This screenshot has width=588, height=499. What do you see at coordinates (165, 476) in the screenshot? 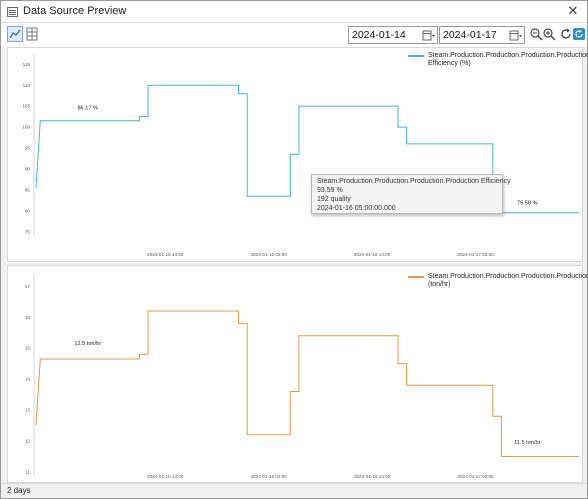
I see `production-x-tick-label: 2024-01-15 14:00` at bounding box center [165, 476].